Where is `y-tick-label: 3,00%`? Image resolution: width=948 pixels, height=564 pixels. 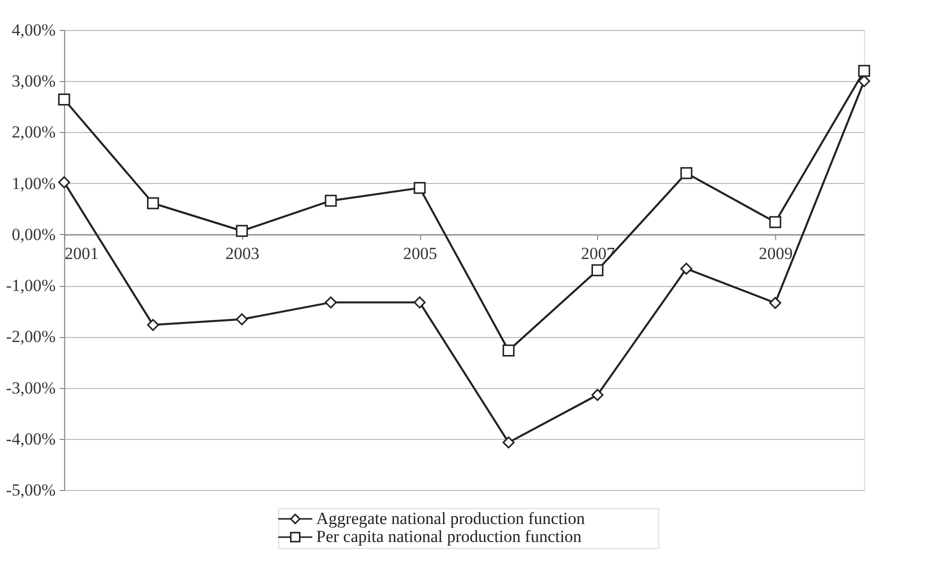
y-tick-label: 3,00% is located at coordinates (34, 81).